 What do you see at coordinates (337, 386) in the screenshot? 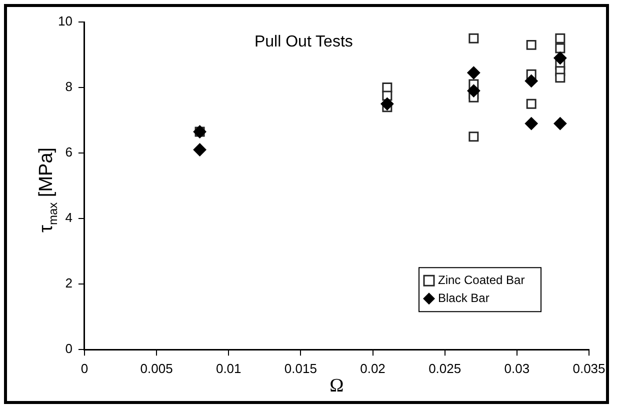
I see `x-axis-title: Ω` at bounding box center [337, 386].